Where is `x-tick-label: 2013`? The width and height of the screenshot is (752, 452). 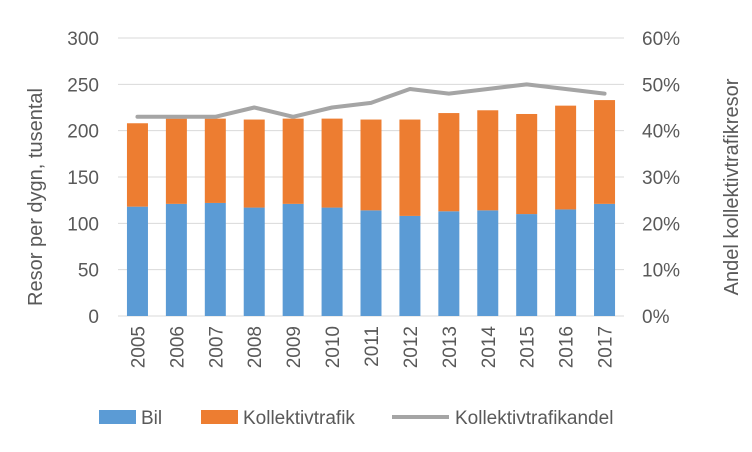
x-tick-label: 2013 is located at coordinates (450, 347).